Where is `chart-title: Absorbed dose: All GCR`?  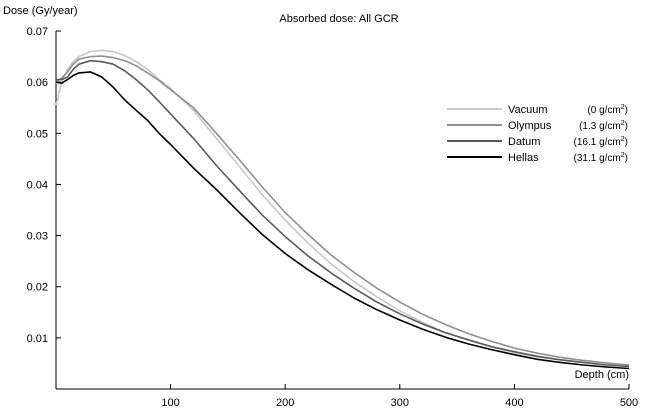 chart-title: Absorbed dose: All GCR is located at coordinates (338, 19).